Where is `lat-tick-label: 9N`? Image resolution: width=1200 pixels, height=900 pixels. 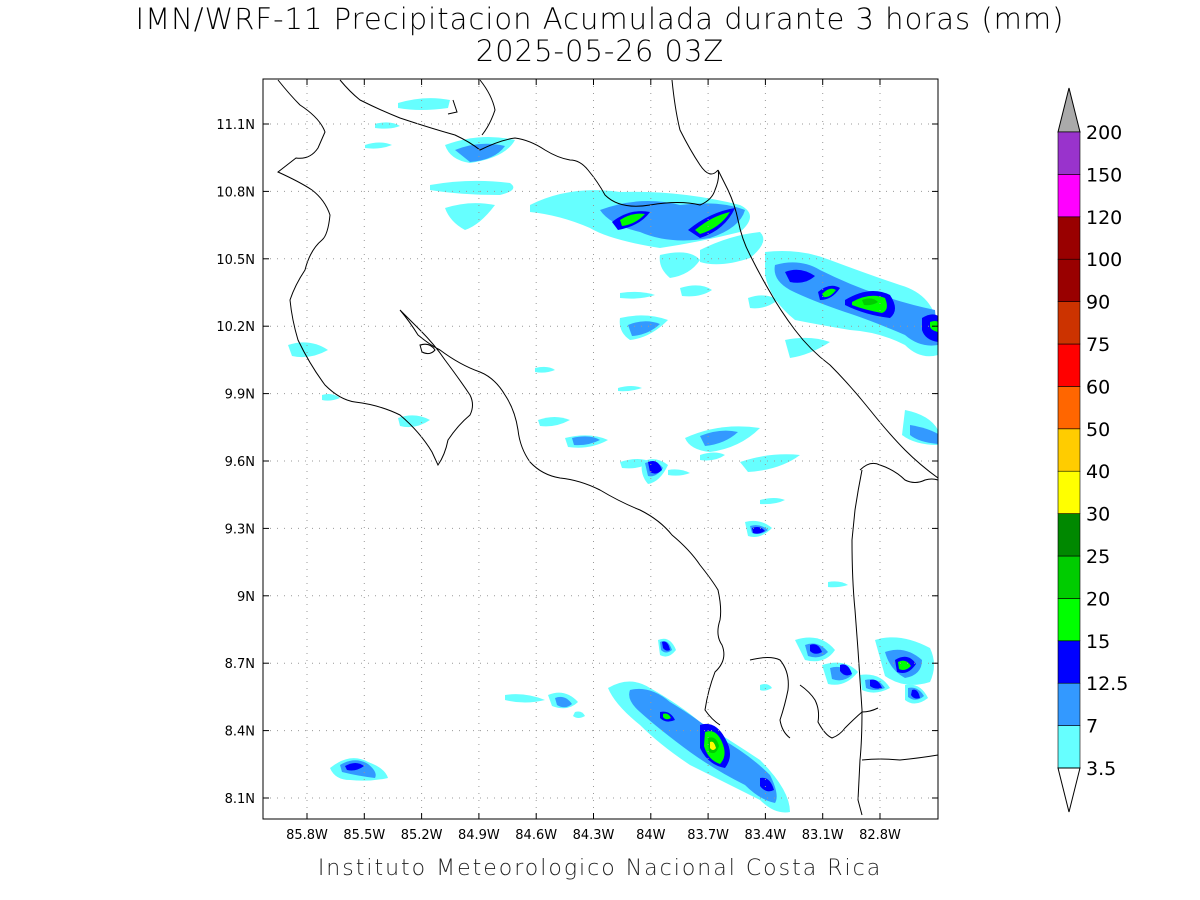 lat-tick-label: 9N is located at coordinates (246, 597).